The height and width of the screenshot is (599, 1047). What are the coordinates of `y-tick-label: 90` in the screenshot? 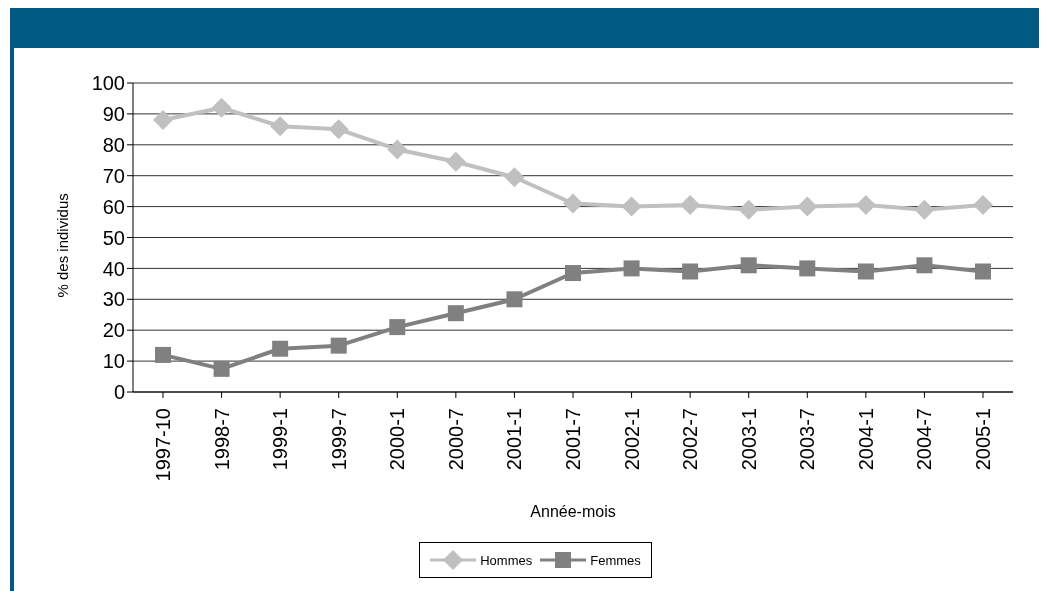 It's located at (113, 114).